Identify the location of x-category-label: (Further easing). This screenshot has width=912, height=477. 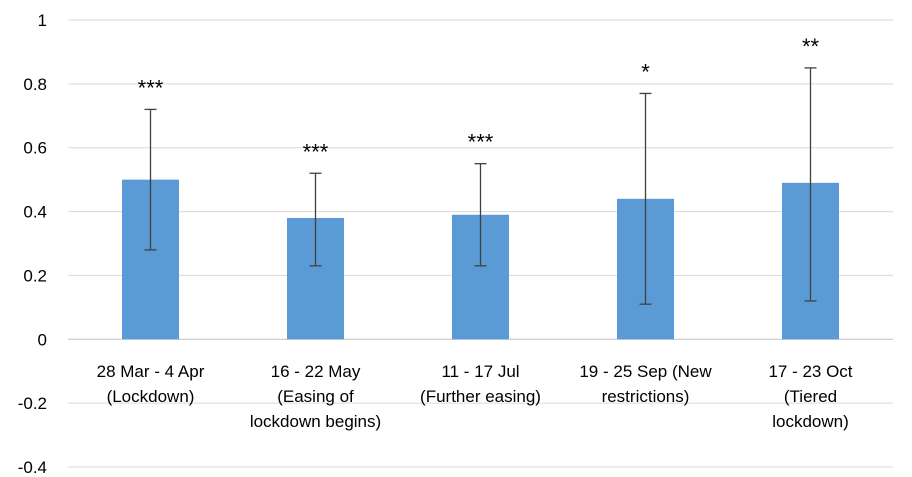
(480, 396).